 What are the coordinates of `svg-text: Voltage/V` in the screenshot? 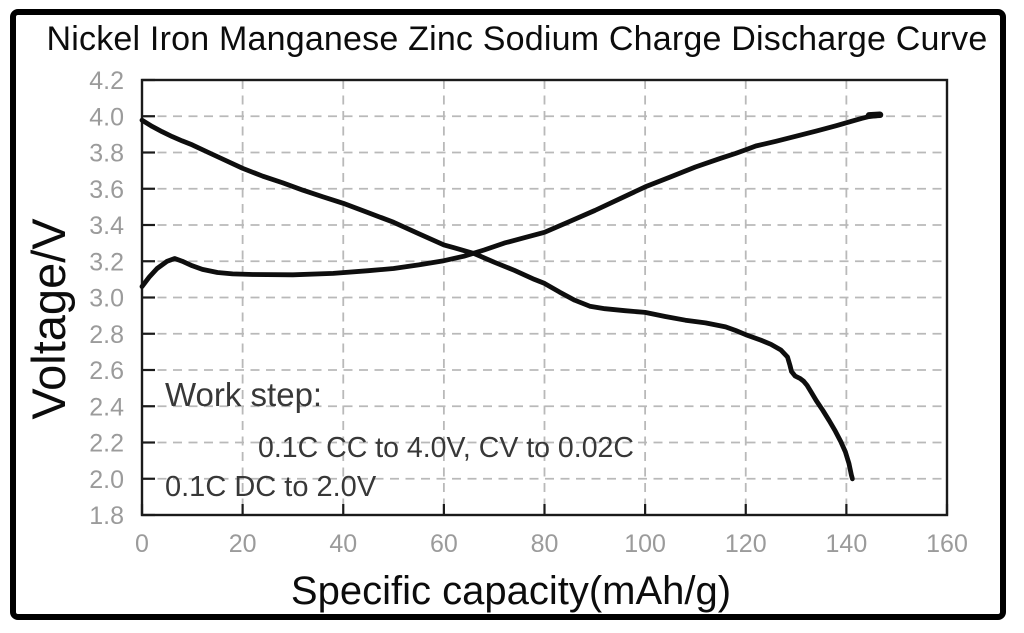 It's located at (48, 319).